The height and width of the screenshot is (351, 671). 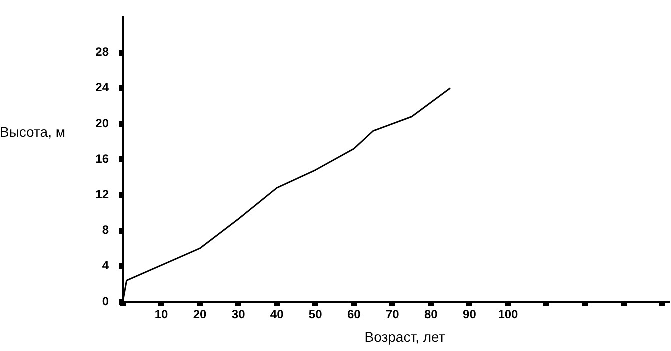 What do you see at coordinates (315, 315) in the screenshot?
I see `x-tick-label: 50` at bounding box center [315, 315].